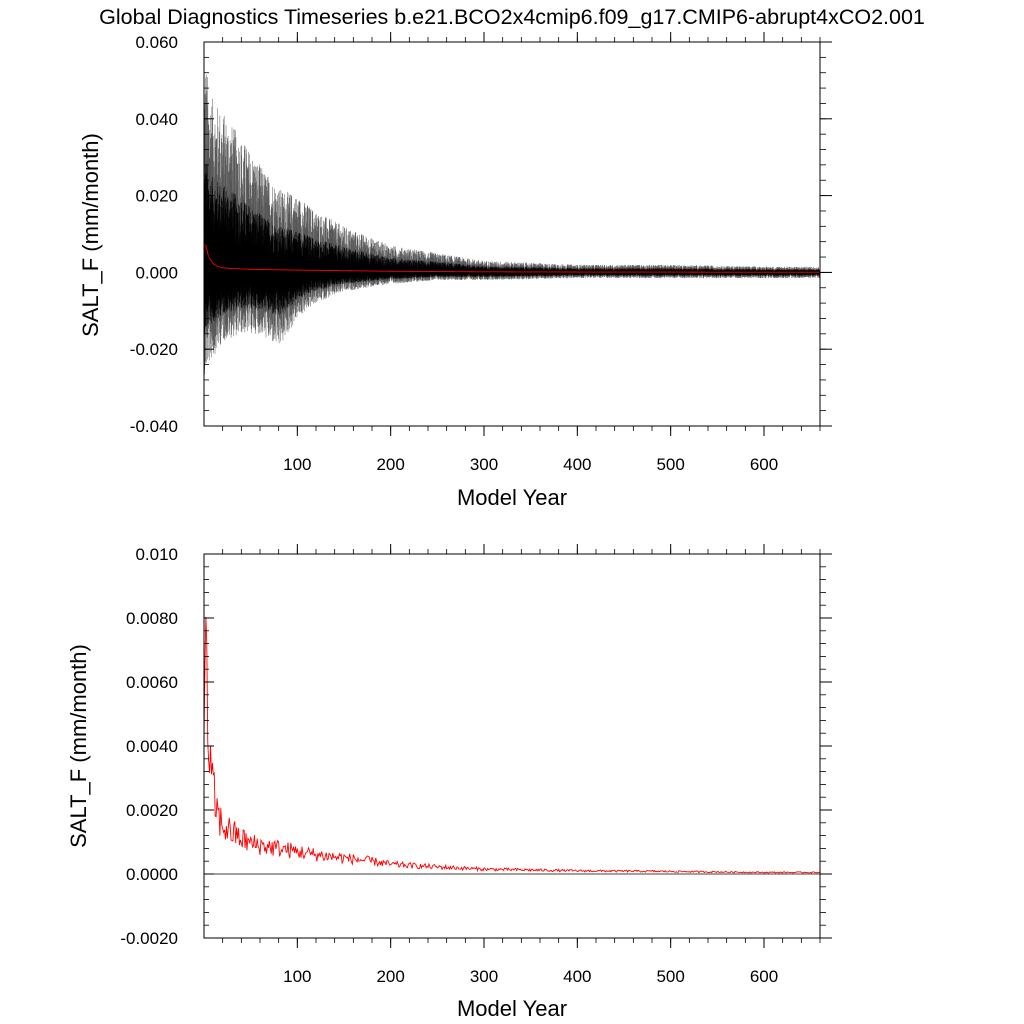  Describe the element at coordinates (154, 349) in the screenshot. I see `top-y-tick-label: -0.020` at that location.